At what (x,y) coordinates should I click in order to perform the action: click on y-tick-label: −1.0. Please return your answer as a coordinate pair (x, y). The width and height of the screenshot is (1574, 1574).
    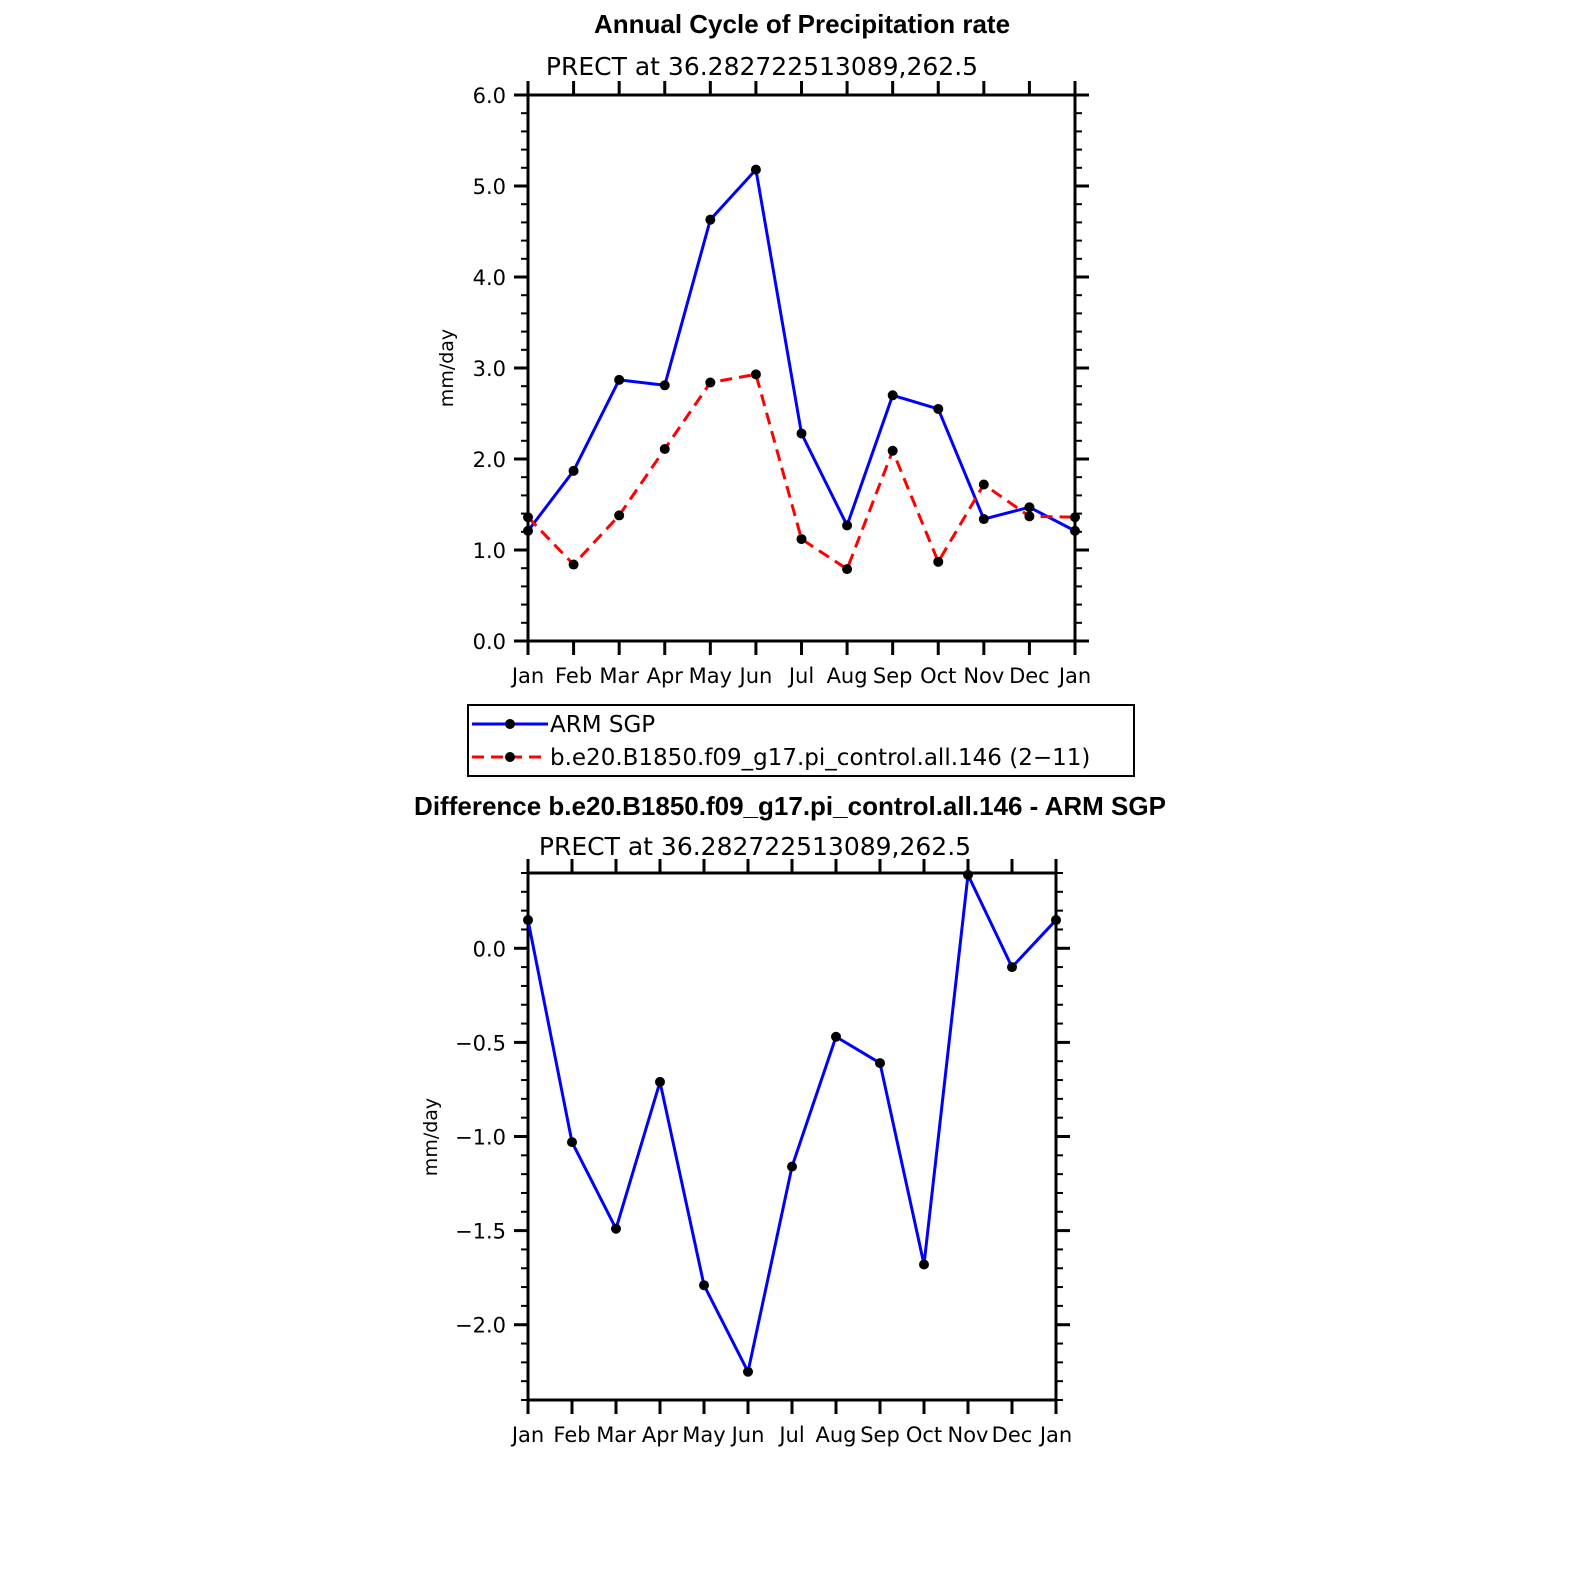
    Looking at the image, I should click on (480, 1138).